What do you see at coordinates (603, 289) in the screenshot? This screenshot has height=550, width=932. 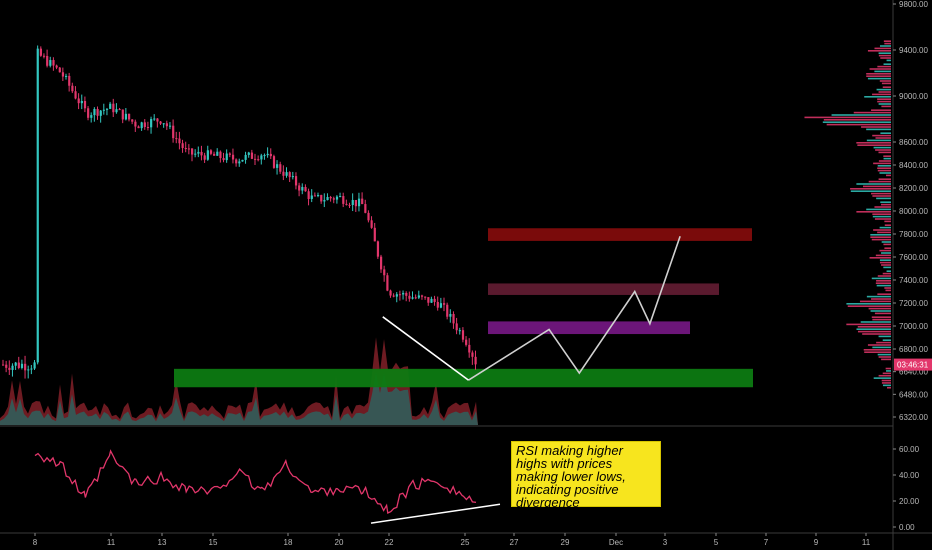 I see `resistance-zone` at bounding box center [603, 289].